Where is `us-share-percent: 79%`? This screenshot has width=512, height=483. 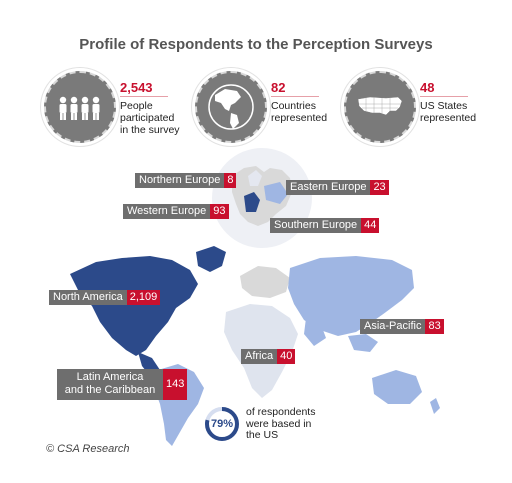 us-share-percent: 79% is located at coordinates (222, 424).